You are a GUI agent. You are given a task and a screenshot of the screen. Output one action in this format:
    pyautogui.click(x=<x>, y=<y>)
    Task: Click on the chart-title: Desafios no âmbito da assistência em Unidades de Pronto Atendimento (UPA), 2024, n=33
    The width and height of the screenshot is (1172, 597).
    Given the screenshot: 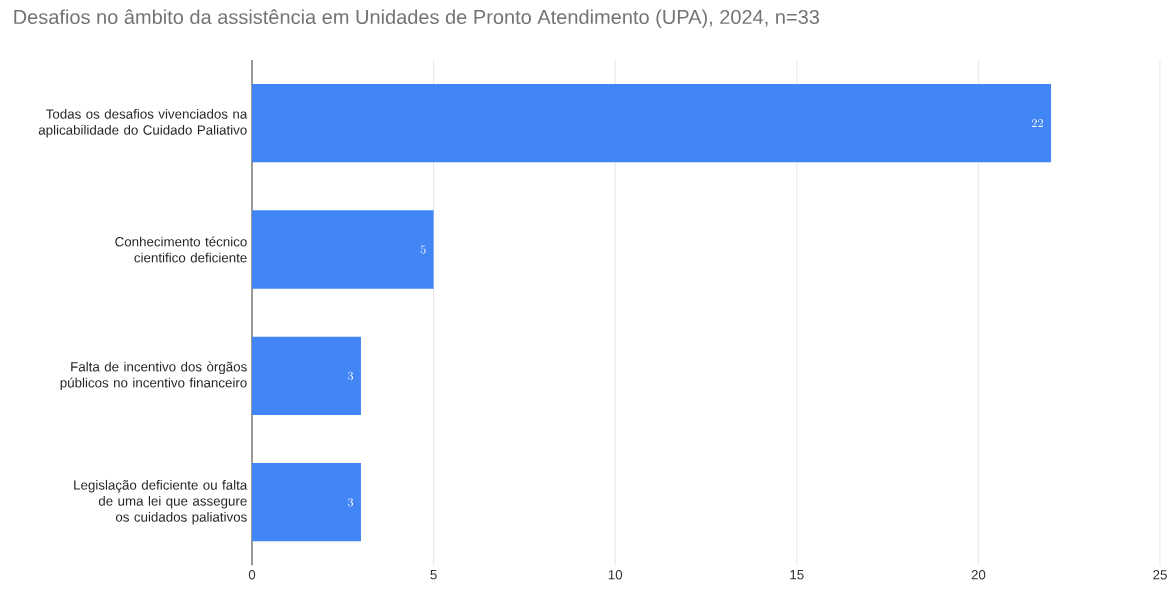 What is the action you would take?
    pyautogui.click(x=417, y=18)
    